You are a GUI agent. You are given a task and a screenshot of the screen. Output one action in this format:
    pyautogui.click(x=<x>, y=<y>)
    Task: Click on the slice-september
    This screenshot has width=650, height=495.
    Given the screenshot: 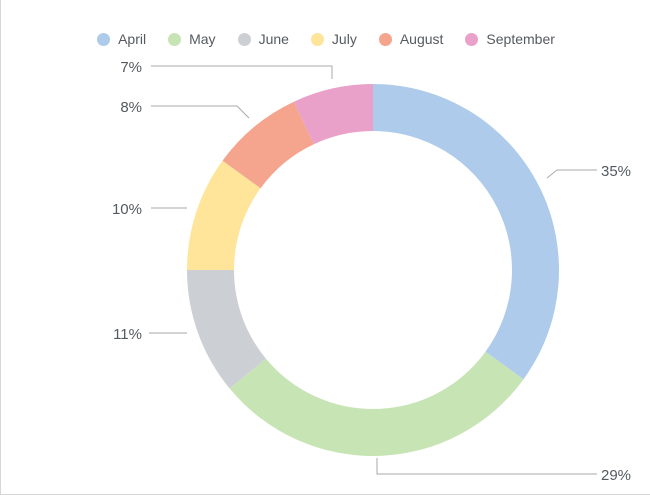 What is the action you would take?
    pyautogui.click(x=333, y=114)
    